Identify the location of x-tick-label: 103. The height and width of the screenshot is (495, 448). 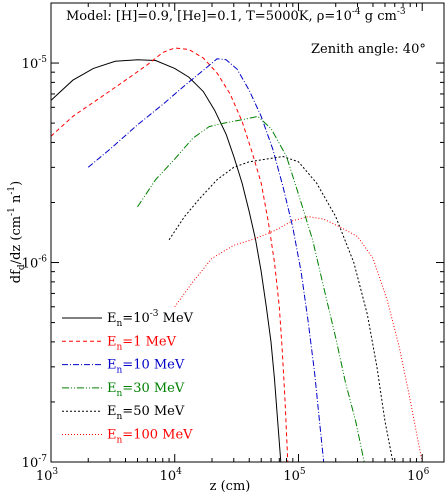
(47, 475).